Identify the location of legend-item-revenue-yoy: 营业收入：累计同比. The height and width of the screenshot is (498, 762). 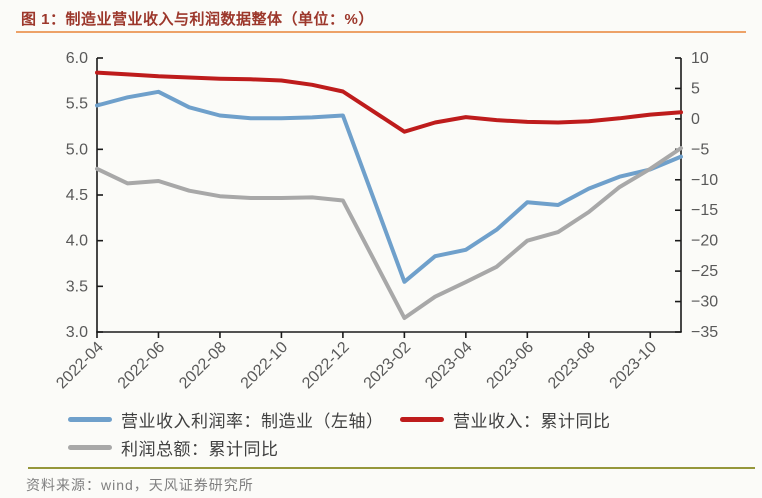
(505, 420).